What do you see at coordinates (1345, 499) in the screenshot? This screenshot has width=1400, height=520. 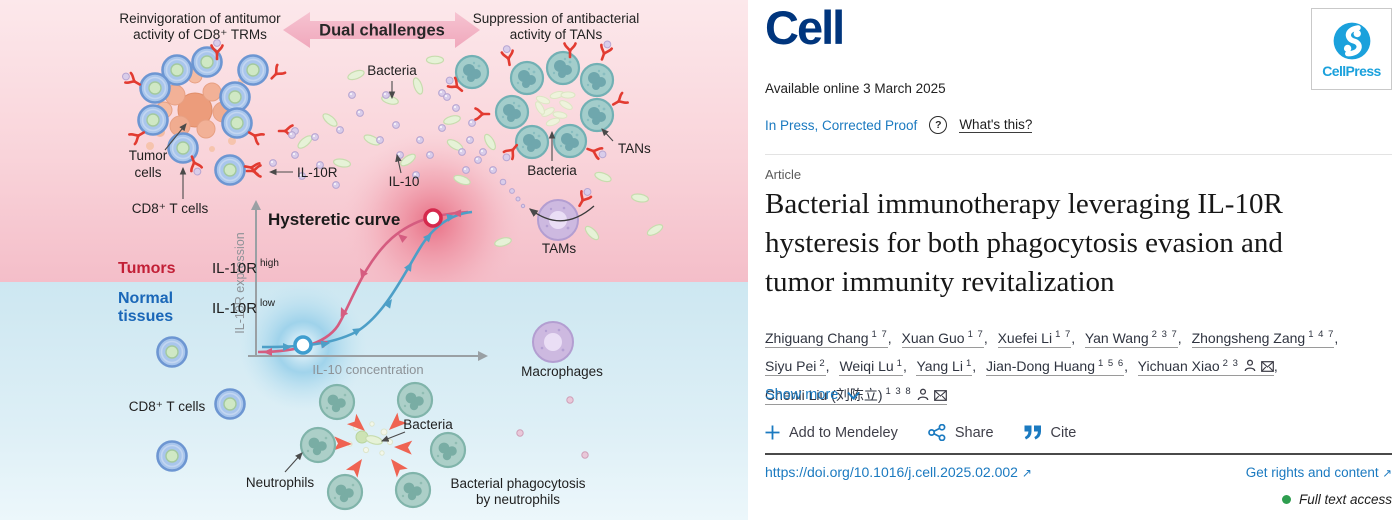 I see `access-status-label: Full text access` at bounding box center [1345, 499].